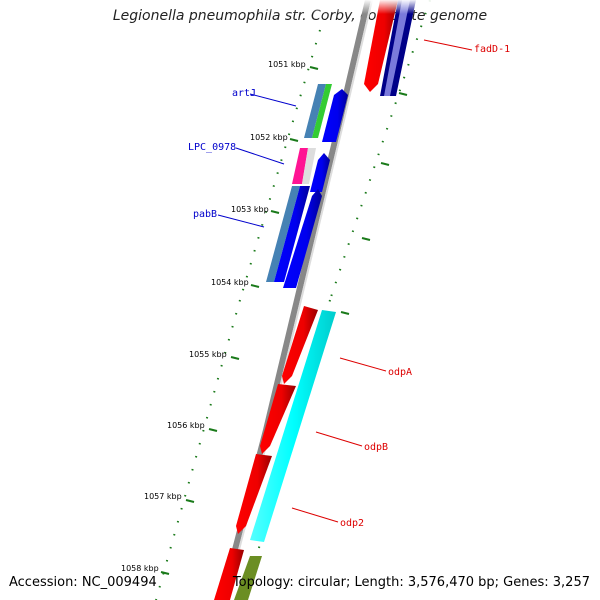 The height and width of the screenshot is (600, 600). What do you see at coordinates (269, 137) in the screenshot?
I see `tick-label-1052: 1052 kbp` at bounding box center [269, 137].